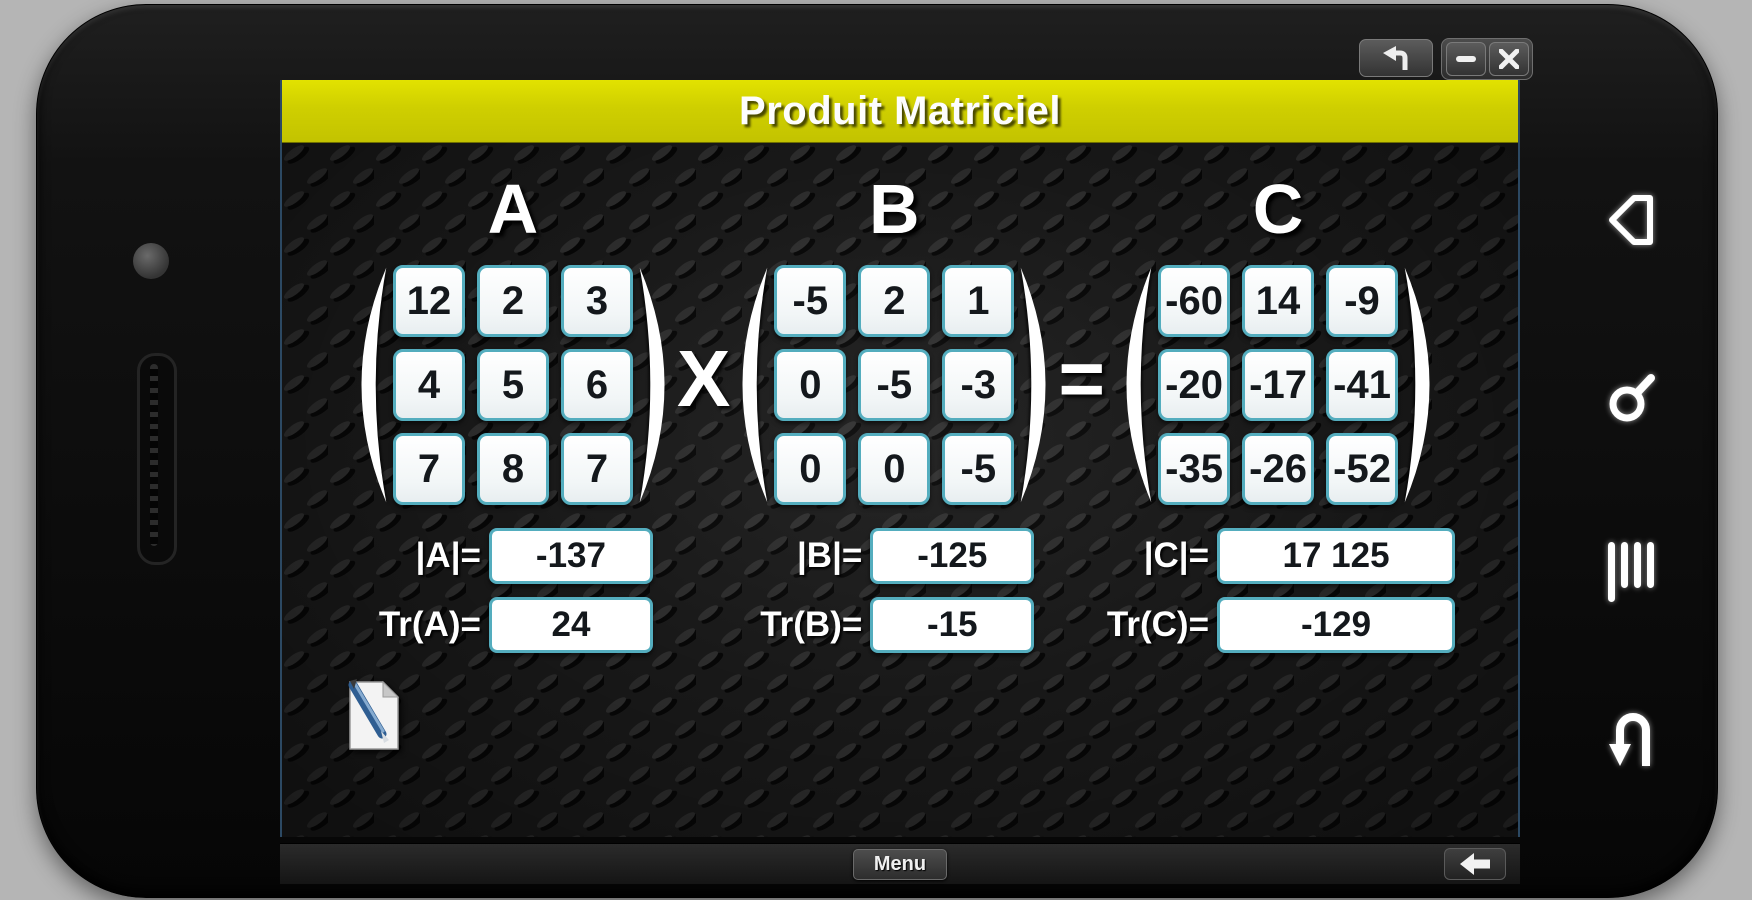  Describe the element at coordinates (1082, 378) in the screenshot. I see `equals-operator: =` at that location.